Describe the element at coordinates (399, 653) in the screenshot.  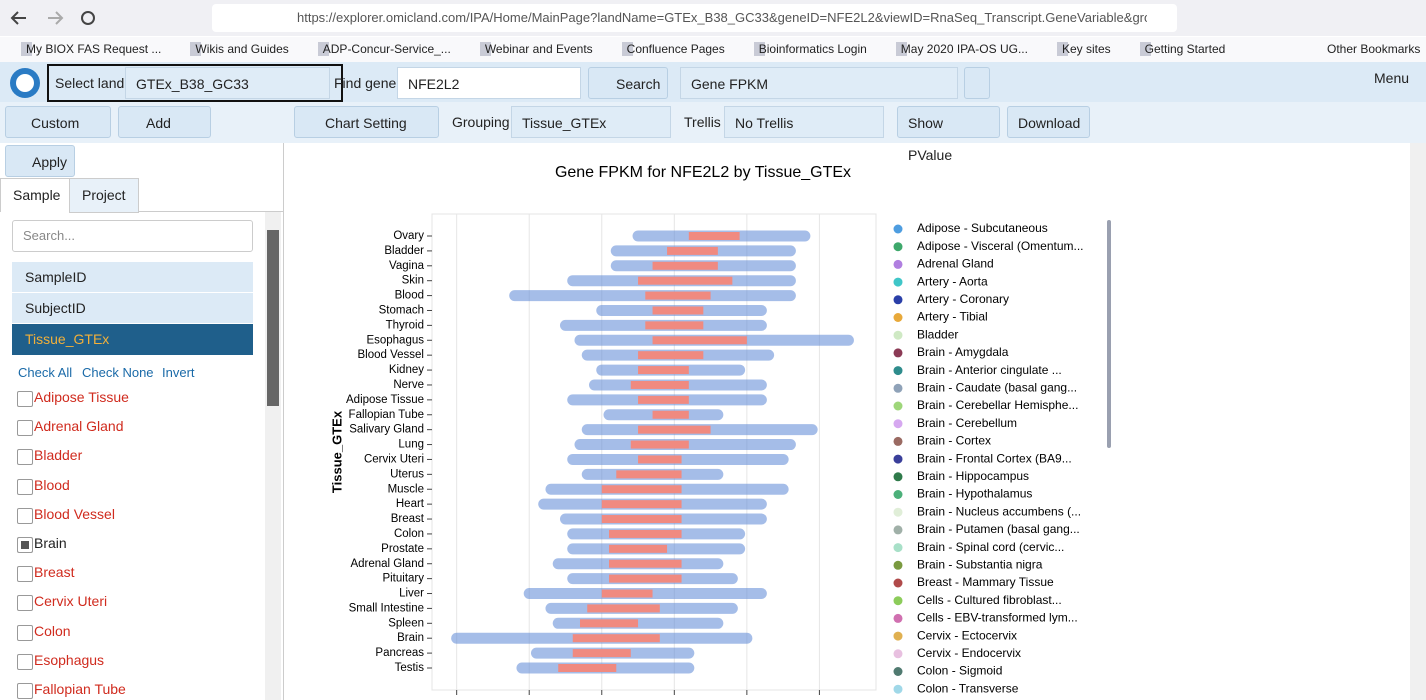
I see `y-tick-label: Pancreas` at that location.